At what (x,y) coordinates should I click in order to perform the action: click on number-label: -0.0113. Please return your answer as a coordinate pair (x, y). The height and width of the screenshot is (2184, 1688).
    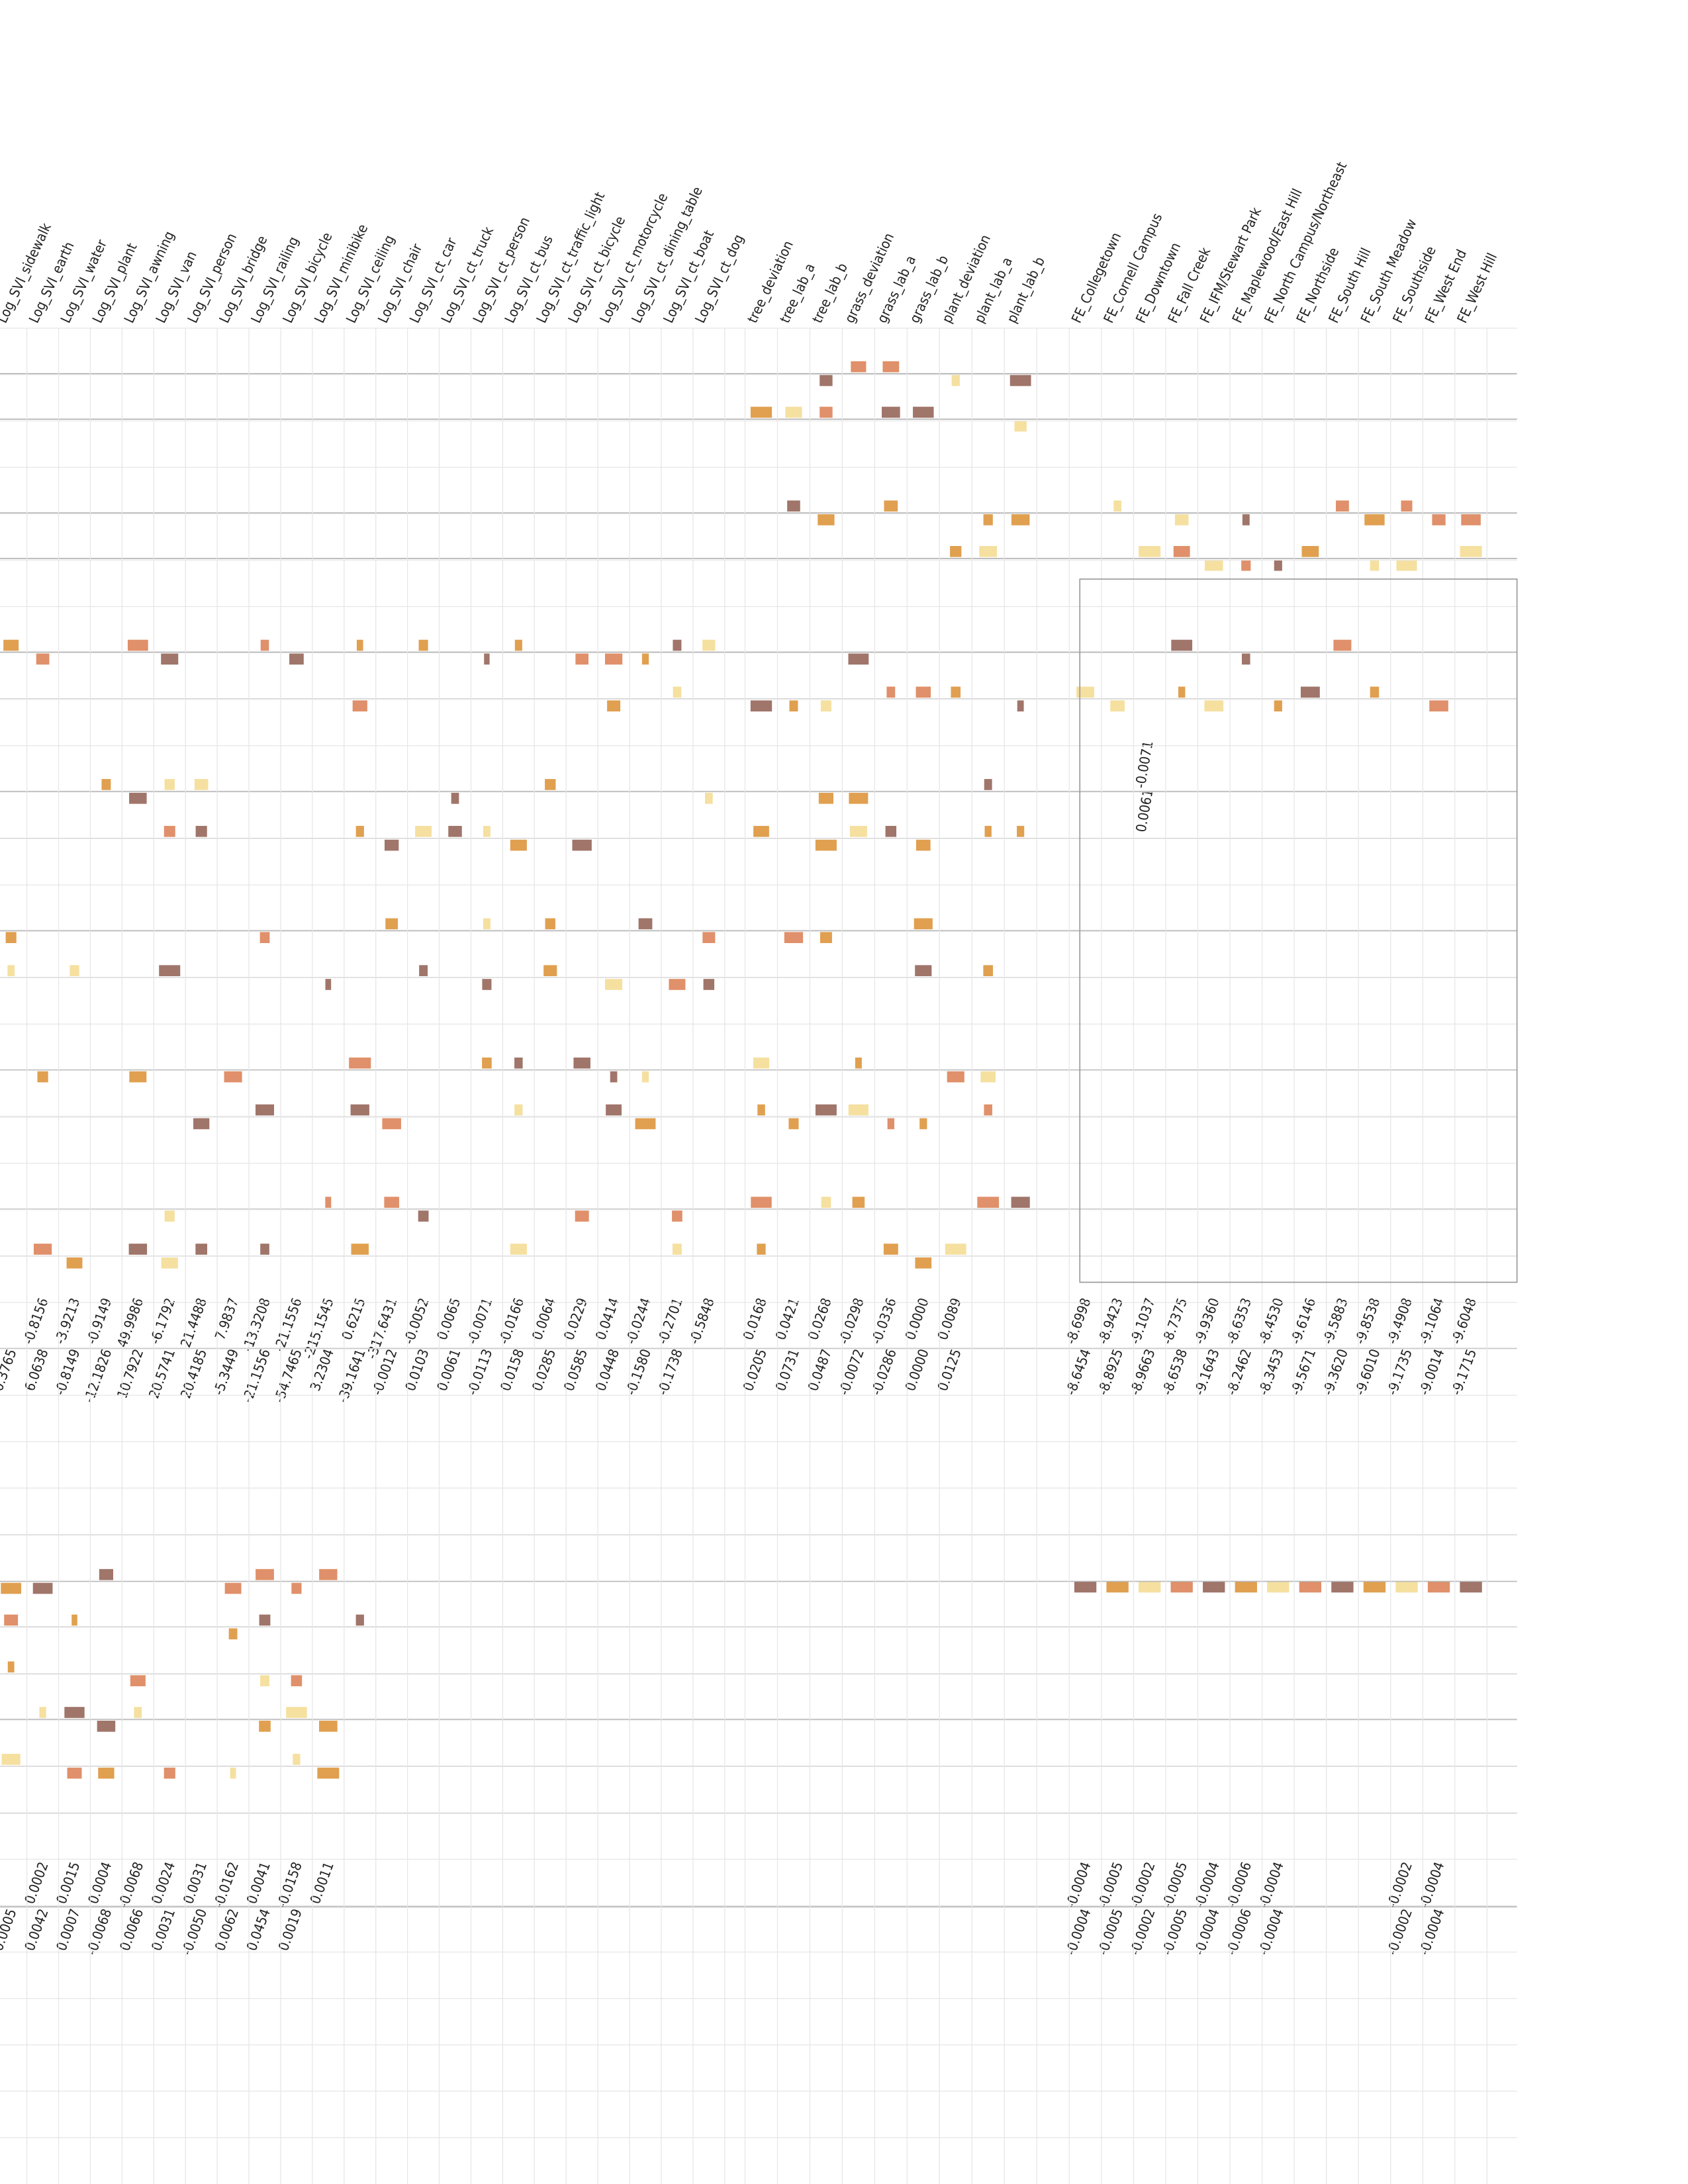
    Looking at the image, I should click on (479, 1372).